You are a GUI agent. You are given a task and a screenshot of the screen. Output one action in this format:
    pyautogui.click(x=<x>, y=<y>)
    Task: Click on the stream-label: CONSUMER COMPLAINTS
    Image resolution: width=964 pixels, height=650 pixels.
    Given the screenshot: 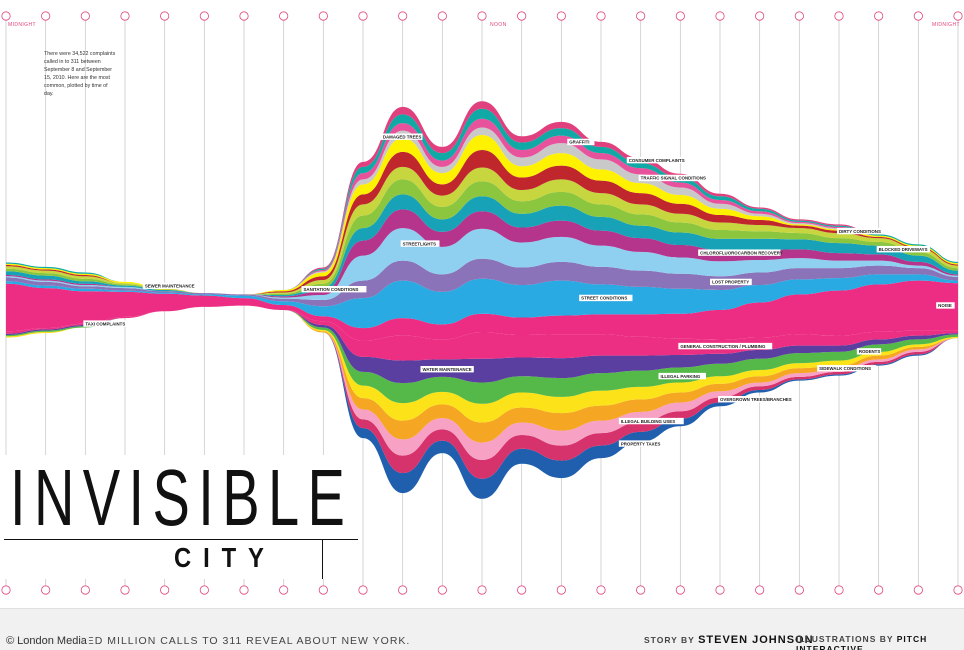 What is the action you would take?
    pyautogui.click(x=656, y=160)
    